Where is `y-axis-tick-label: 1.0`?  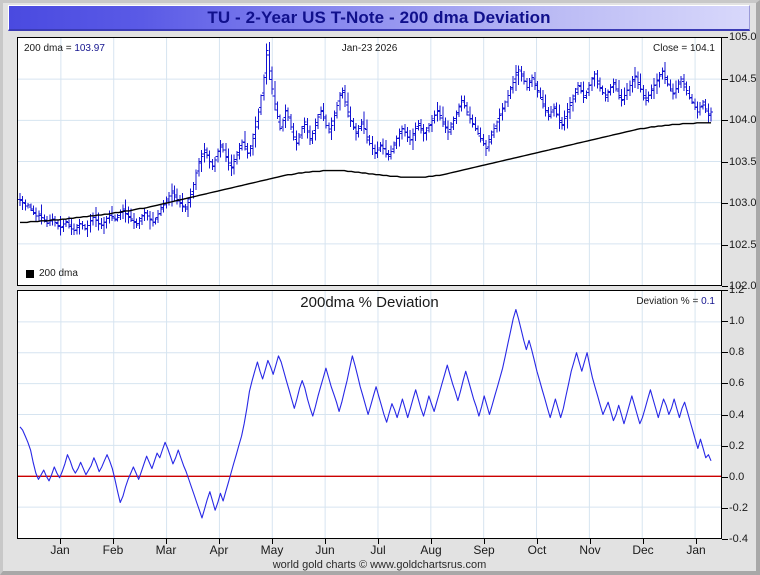 y-axis-tick-label: 1.0 is located at coordinates (737, 321).